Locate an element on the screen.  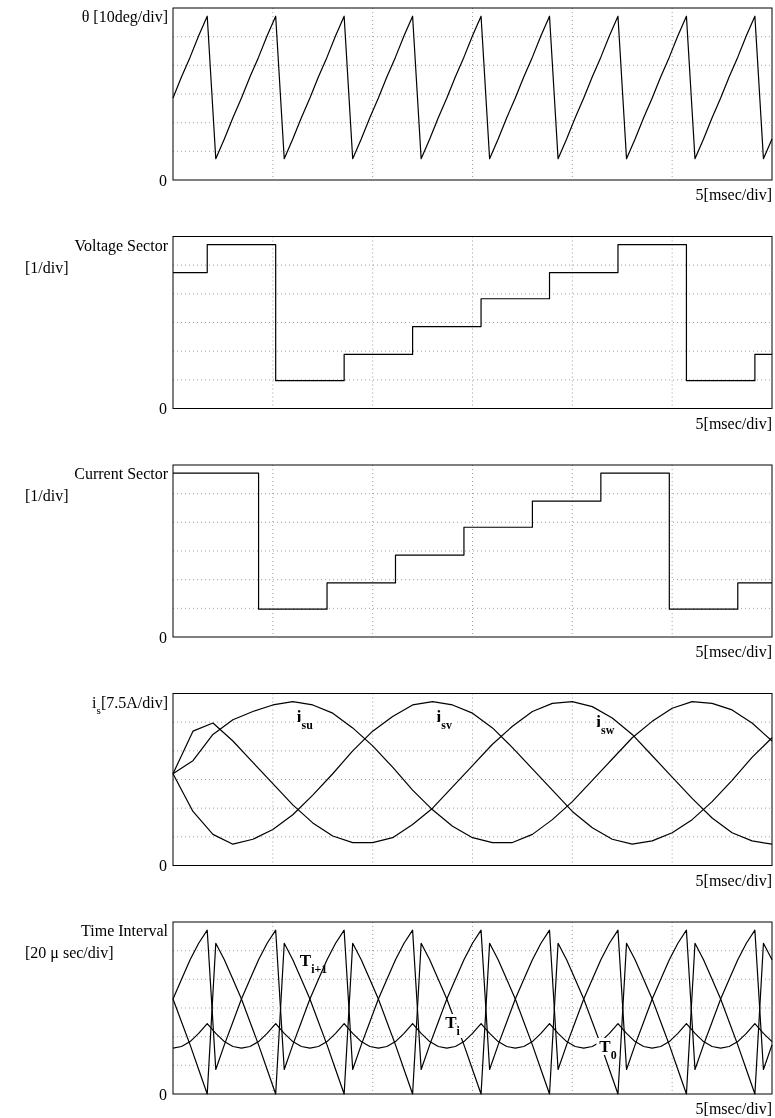
series-label: i$_{su}$ is located at coordinates (305, 719).